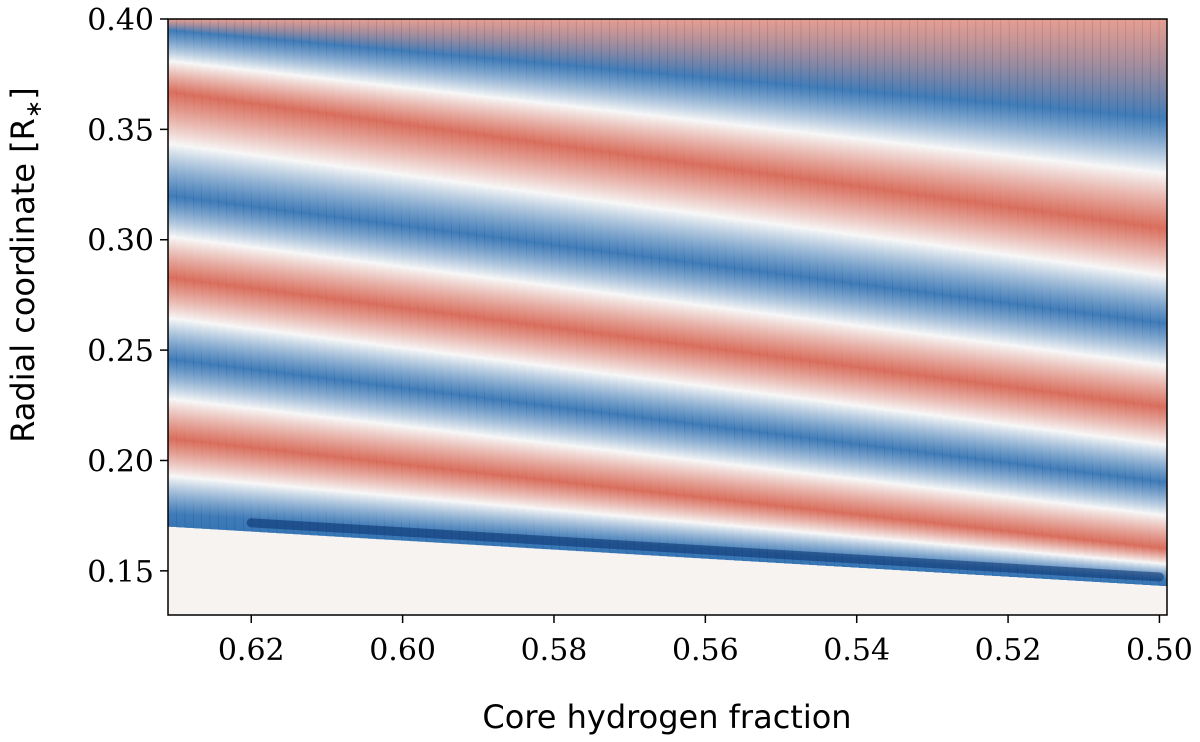  I want to click on y-tick-label: 0.20, so click(120, 461).